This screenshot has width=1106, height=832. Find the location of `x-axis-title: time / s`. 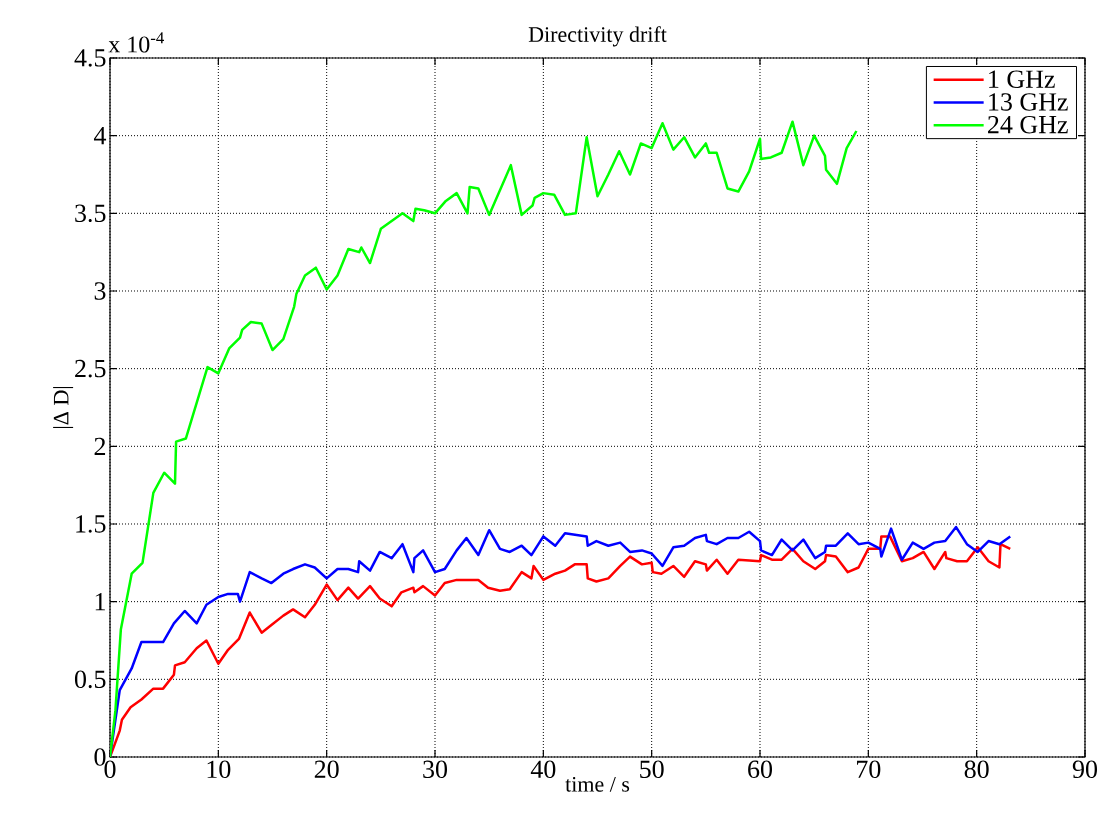

x-axis-title: time / s is located at coordinates (597, 784).